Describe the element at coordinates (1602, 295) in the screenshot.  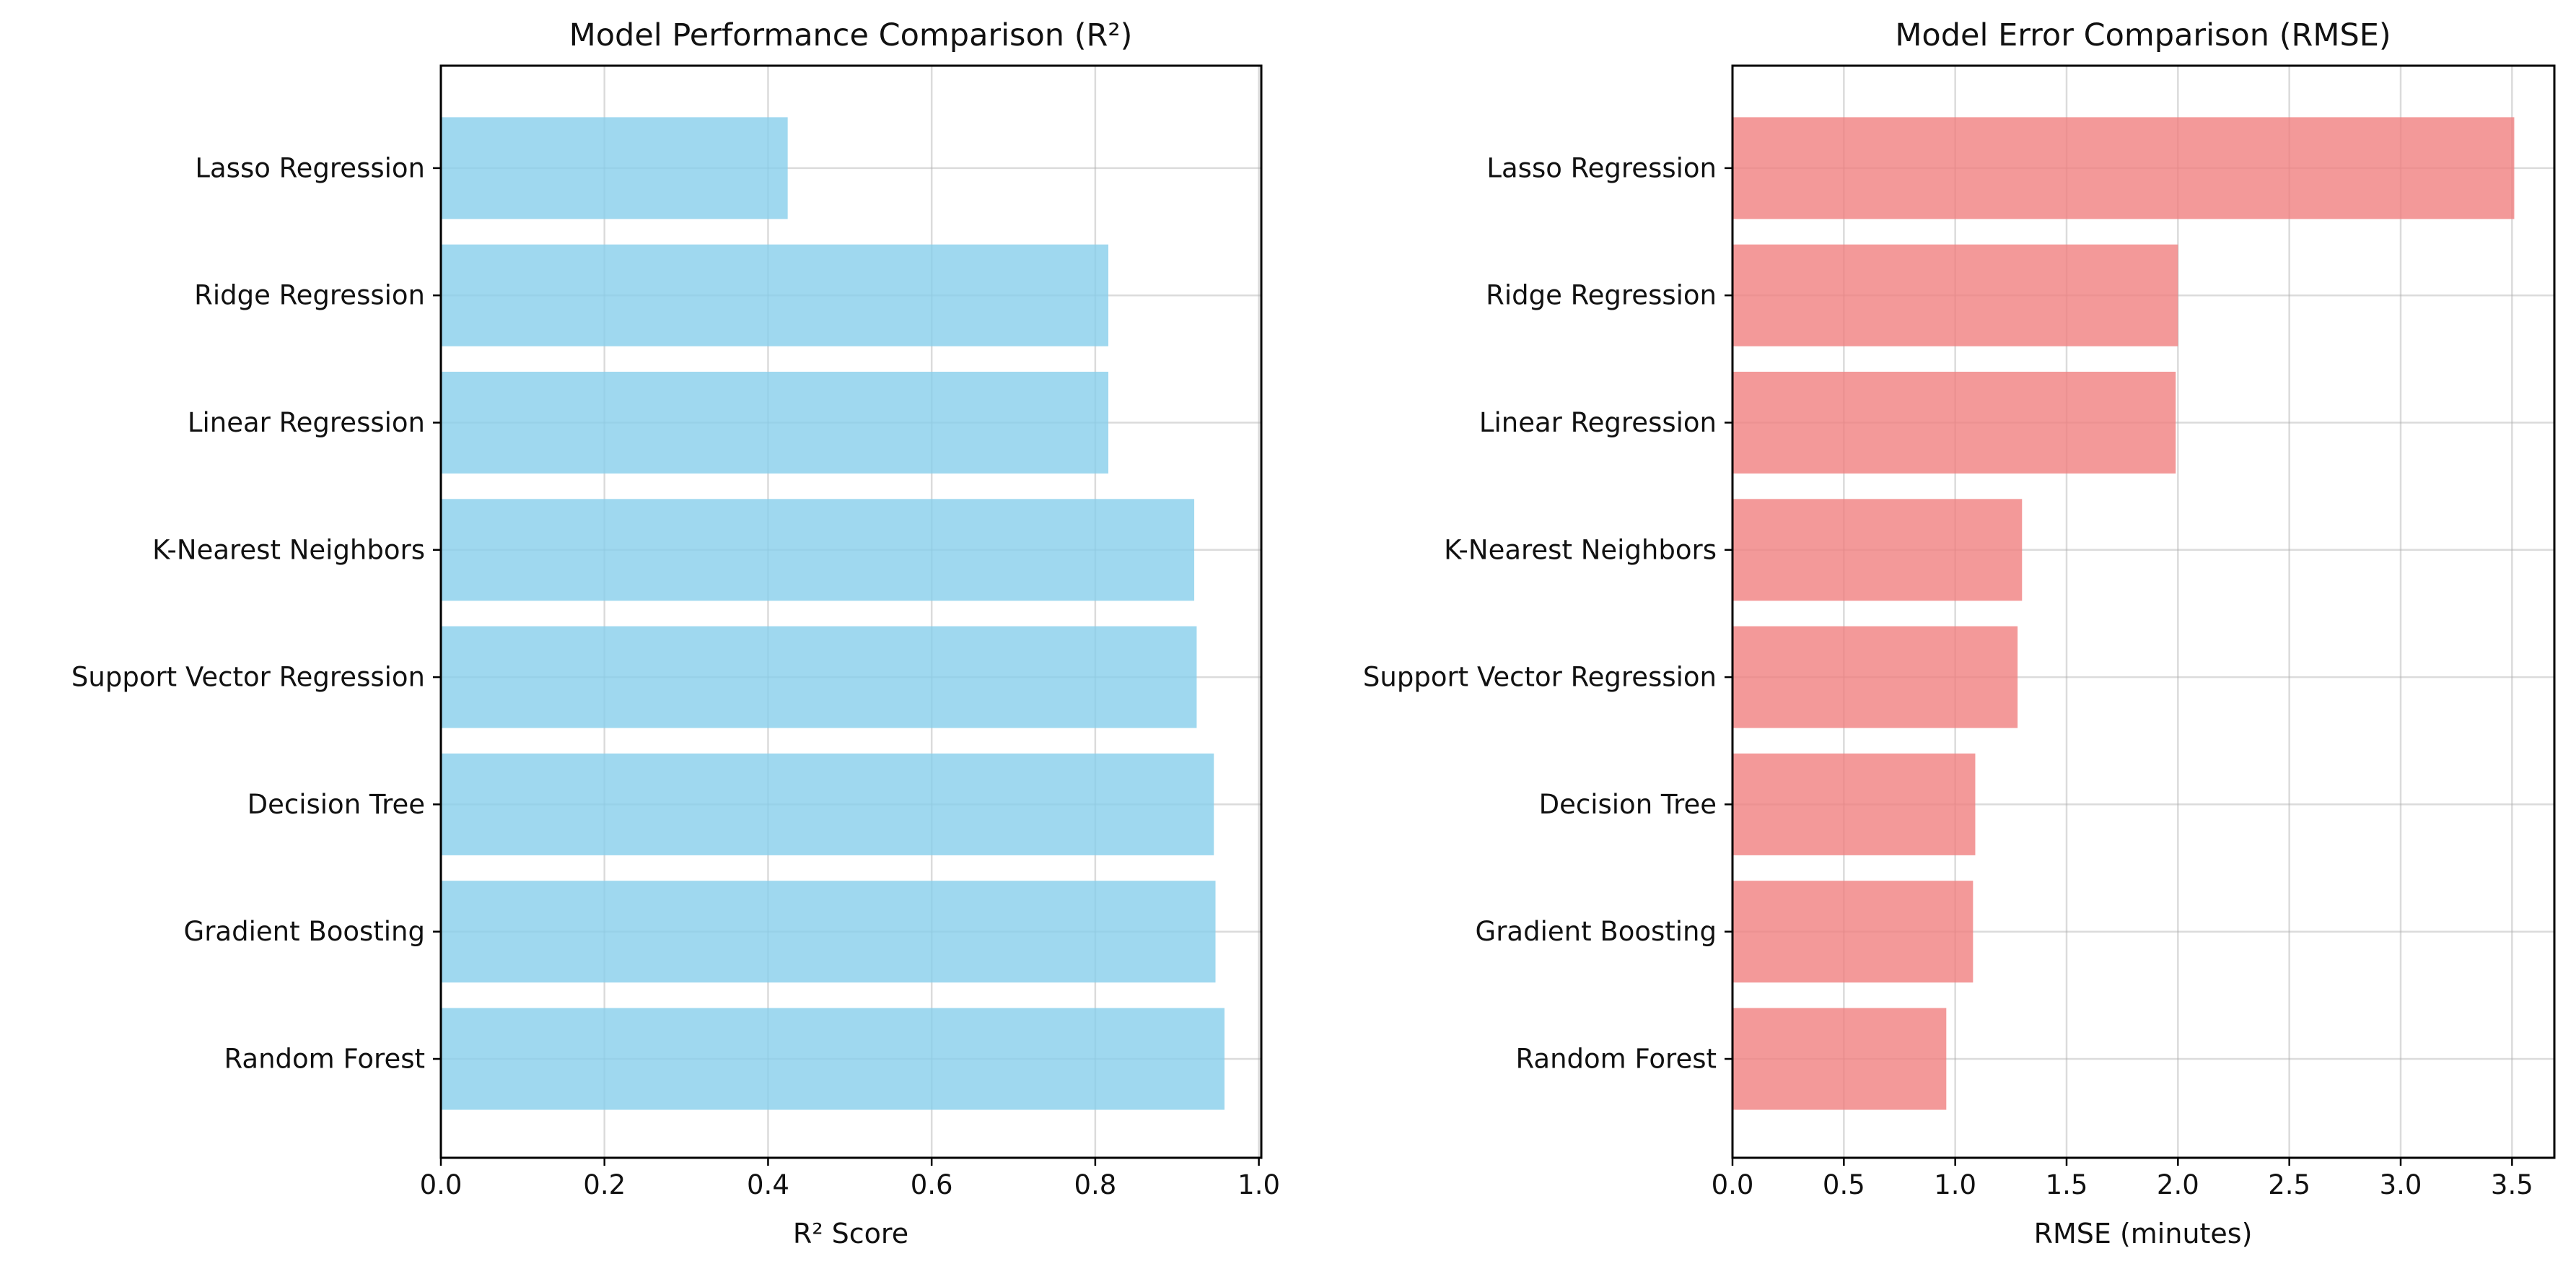
I see `rmse-category-label: Ridge Regression` at that location.